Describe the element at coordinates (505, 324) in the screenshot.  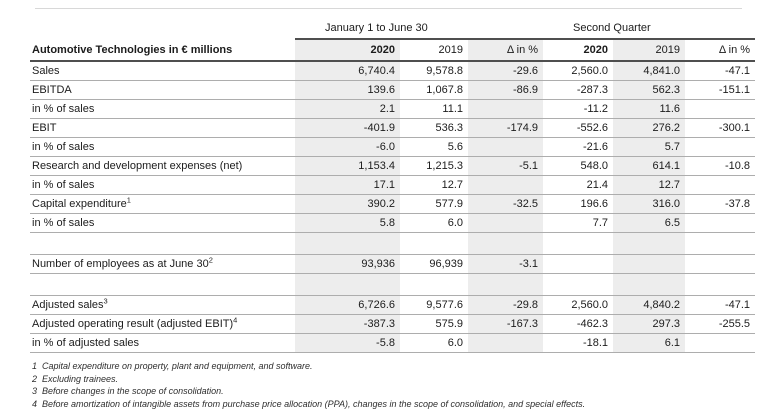
I see `value-cell: -167.3` at that location.